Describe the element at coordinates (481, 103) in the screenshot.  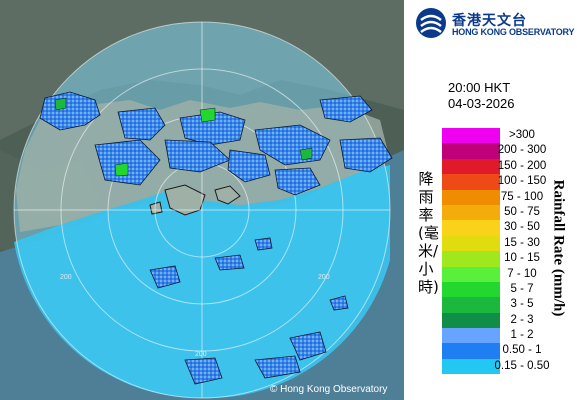
I see `observation-date: 04-03-2026` at that location.